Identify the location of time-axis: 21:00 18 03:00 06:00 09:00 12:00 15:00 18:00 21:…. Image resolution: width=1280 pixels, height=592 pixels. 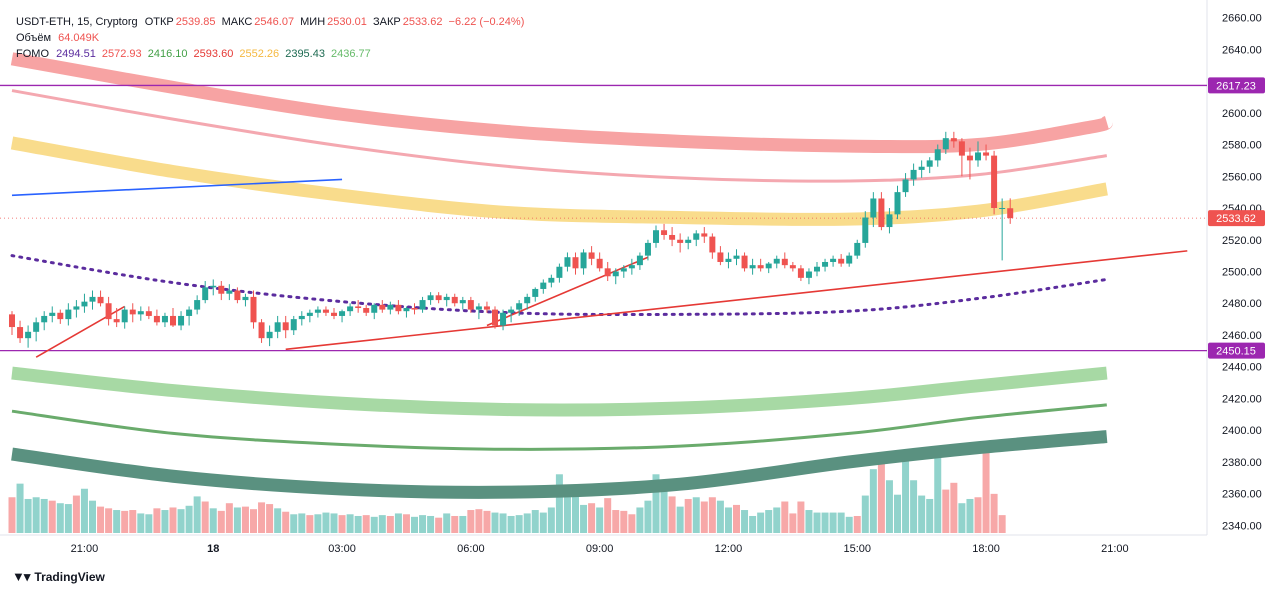
(603, 544).